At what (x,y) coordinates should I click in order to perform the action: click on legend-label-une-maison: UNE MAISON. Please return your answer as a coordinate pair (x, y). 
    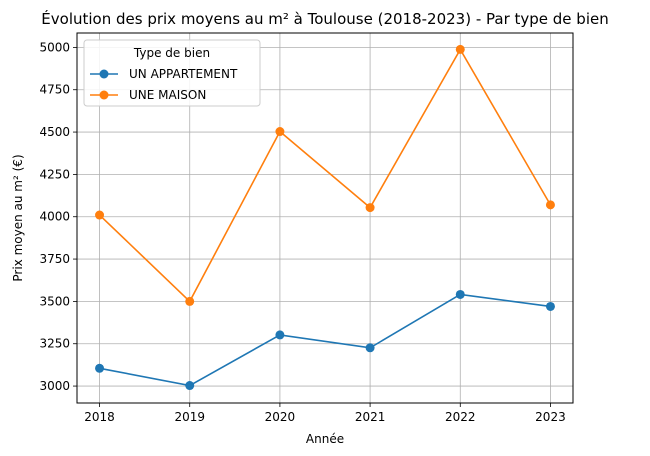
    Looking at the image, I should click on (167, 95).